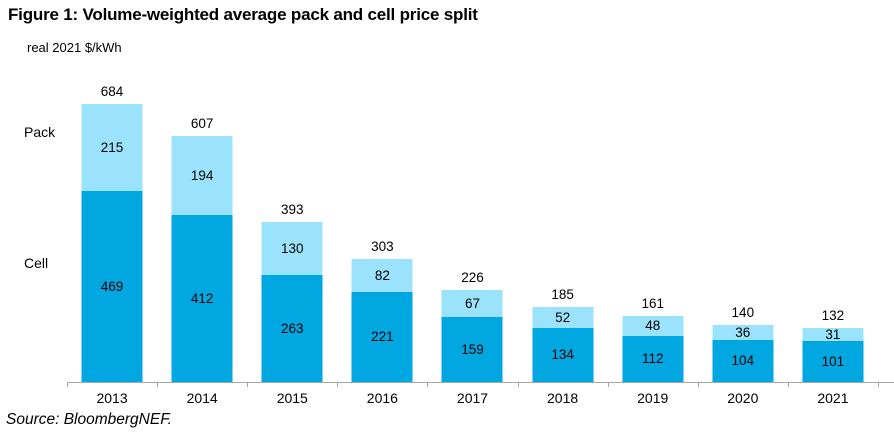 The height and width of the screenshot is (442, 894). What do you see at coordinates (563, 398) in the screenshot?
I see `x-tick-label-2018: 2018` at bounding box center [563, 398].